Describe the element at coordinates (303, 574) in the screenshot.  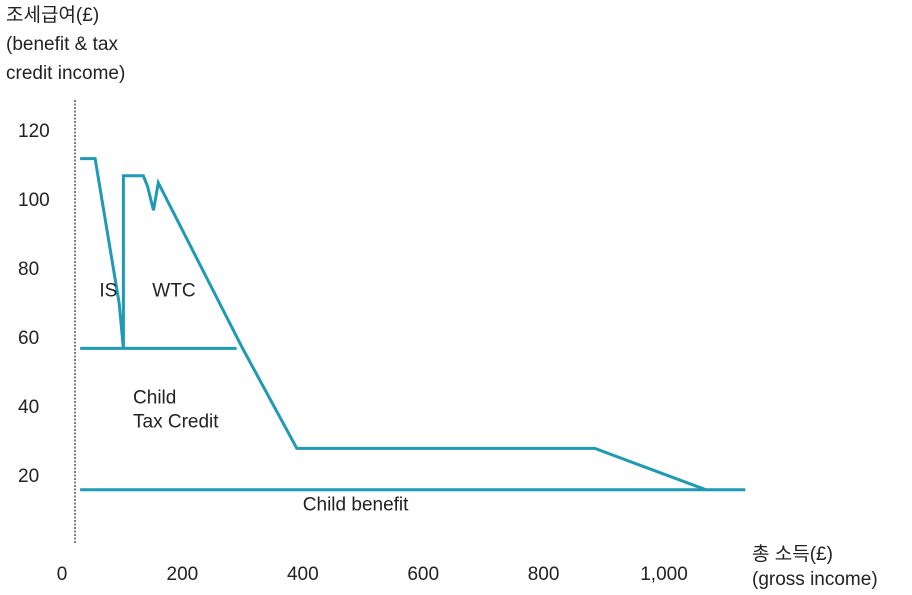
I see `x-tick-label: 400` at that location.